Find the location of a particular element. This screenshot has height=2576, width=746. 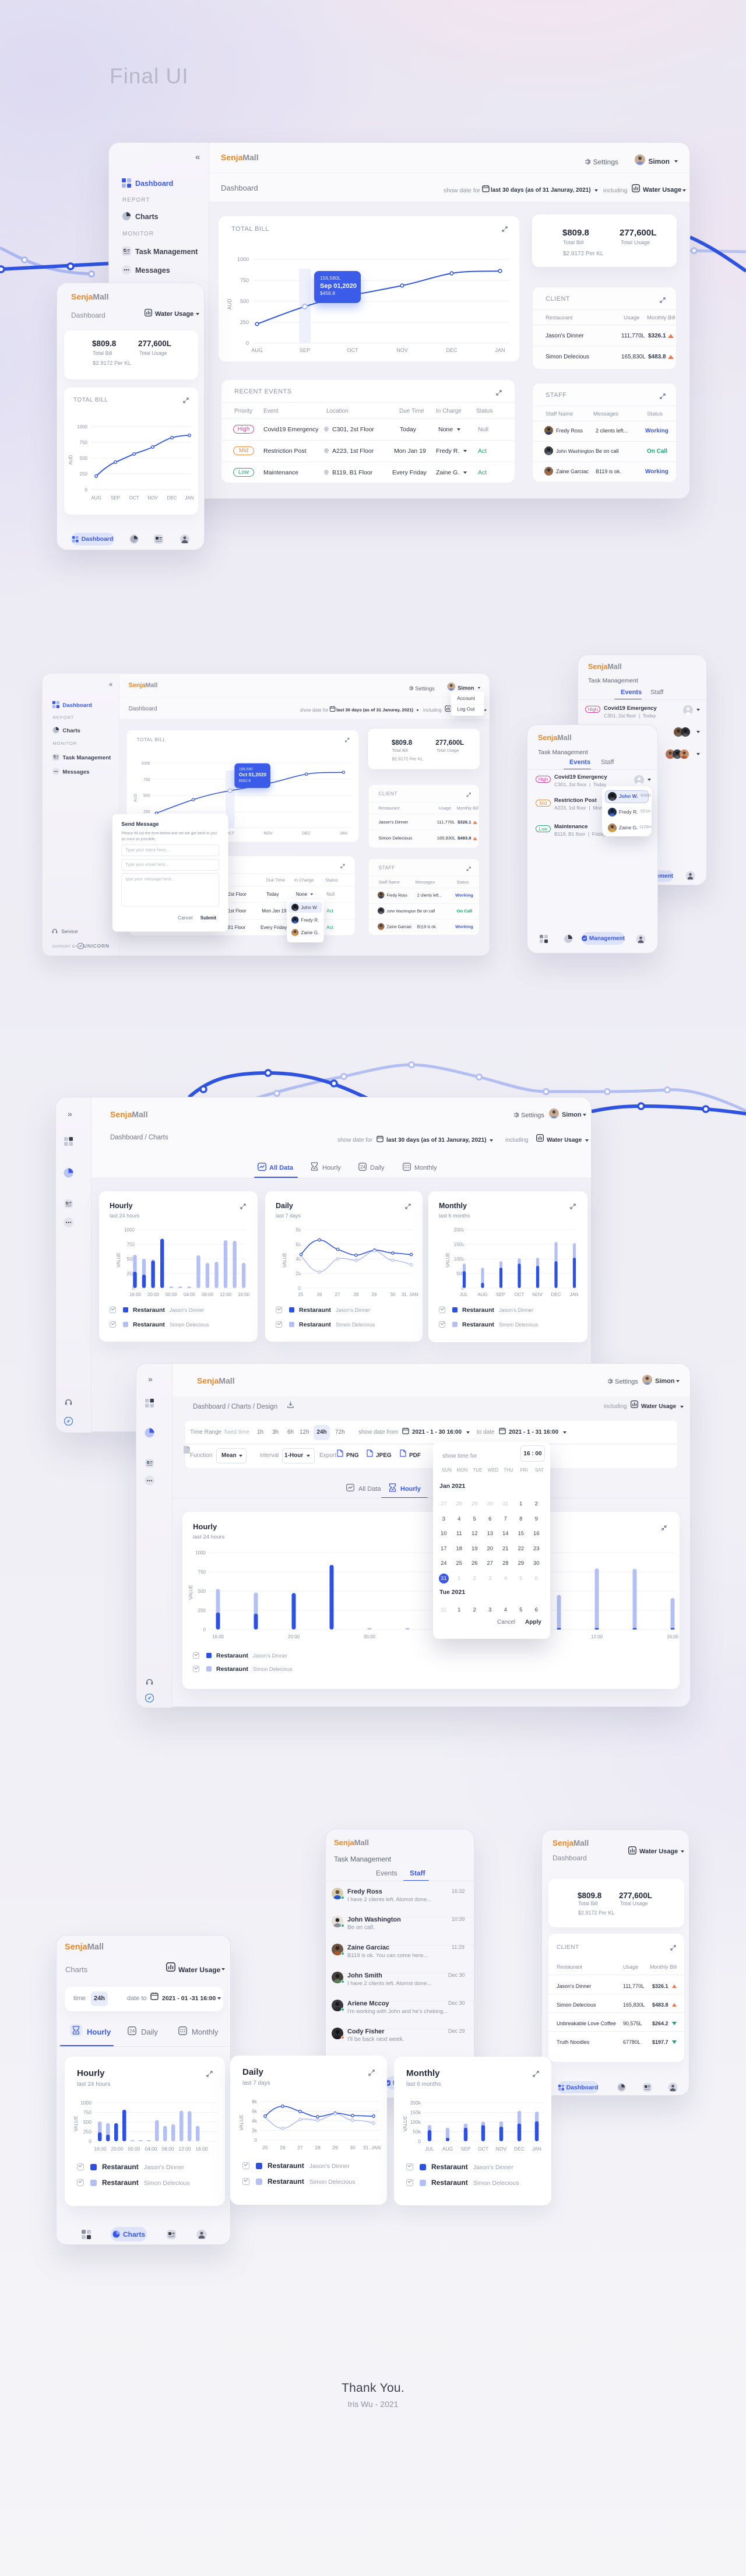

svg-text: 50k is located at coordinates (417, 2132).